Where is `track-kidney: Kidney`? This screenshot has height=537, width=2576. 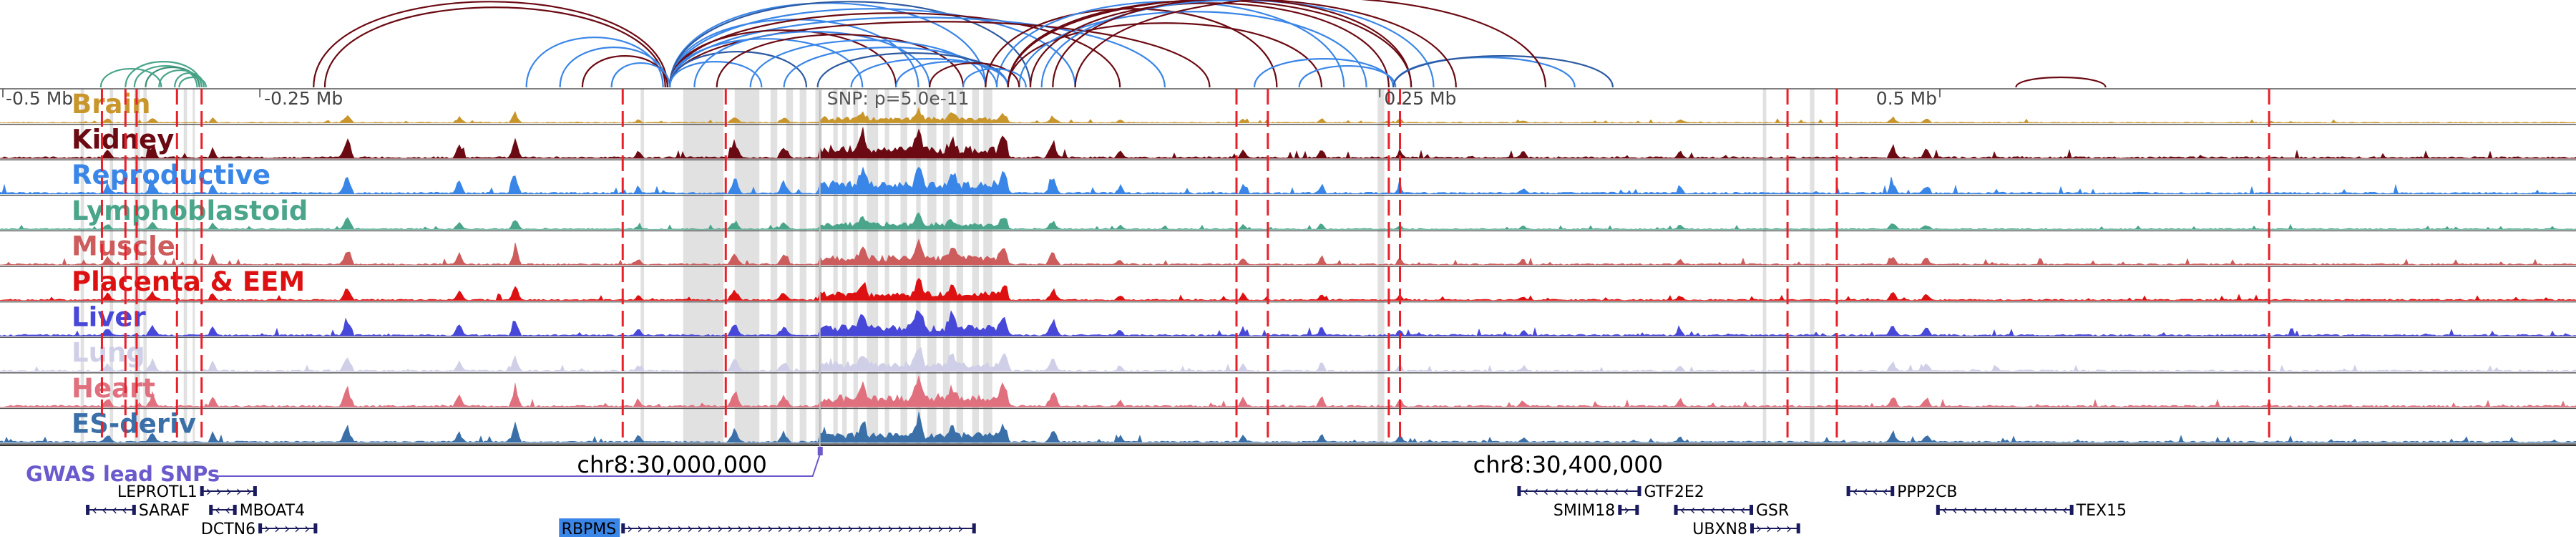
track-kidney: Kidney is located at coordinates (1288, 141).